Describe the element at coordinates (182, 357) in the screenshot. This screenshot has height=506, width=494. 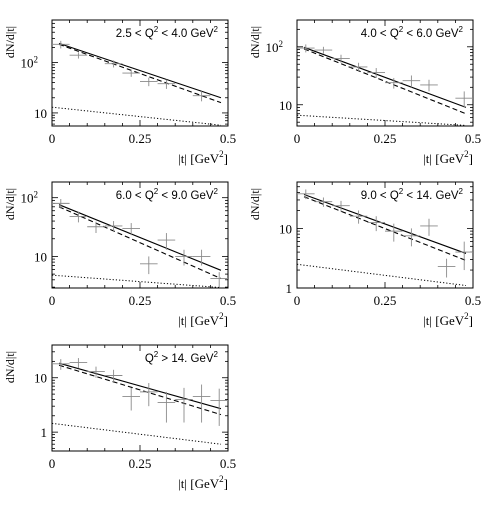
I see `q2-range-label: Q2 > 14. GeV2` at that location.